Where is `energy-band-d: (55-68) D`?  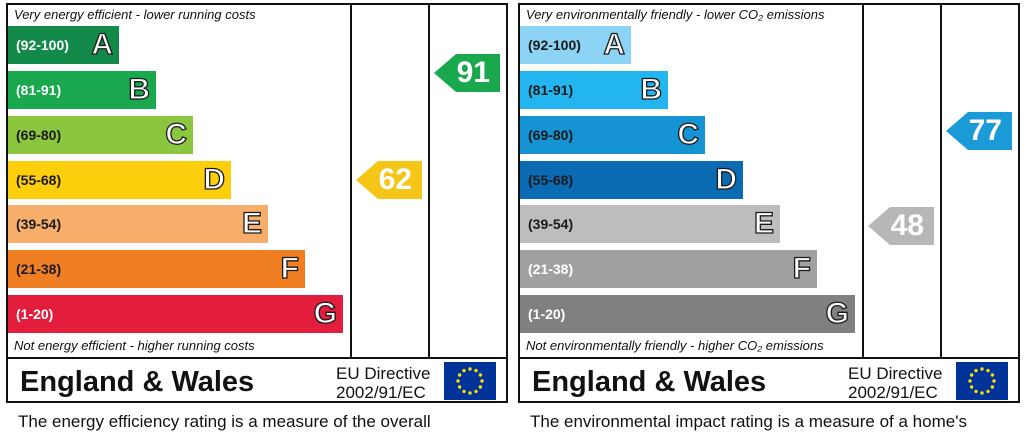 energy-band-d: (55-68) D is located at coordinates (119, 180).